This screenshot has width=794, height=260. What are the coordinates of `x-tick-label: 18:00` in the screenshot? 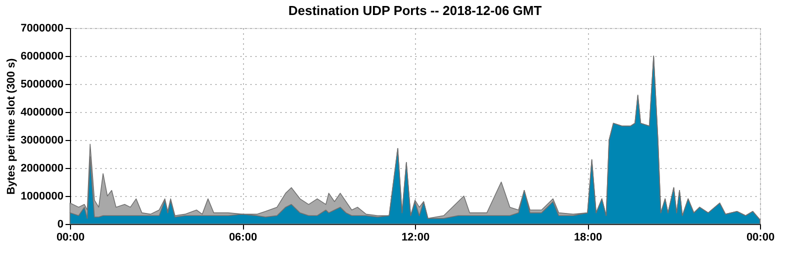 It's located at (588, 238).